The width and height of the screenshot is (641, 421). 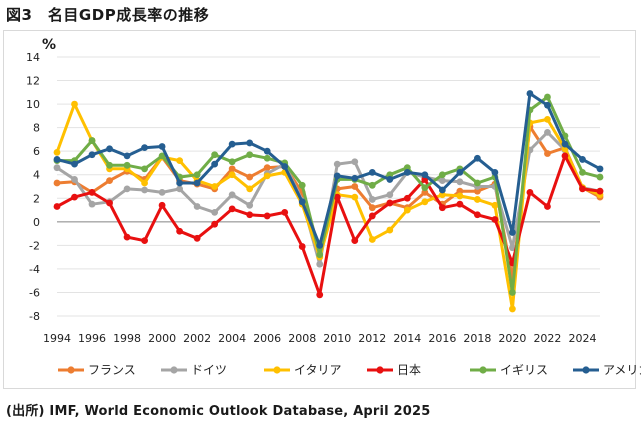 I want to click on y-tick-label: 10, so click(x=33, y=104).